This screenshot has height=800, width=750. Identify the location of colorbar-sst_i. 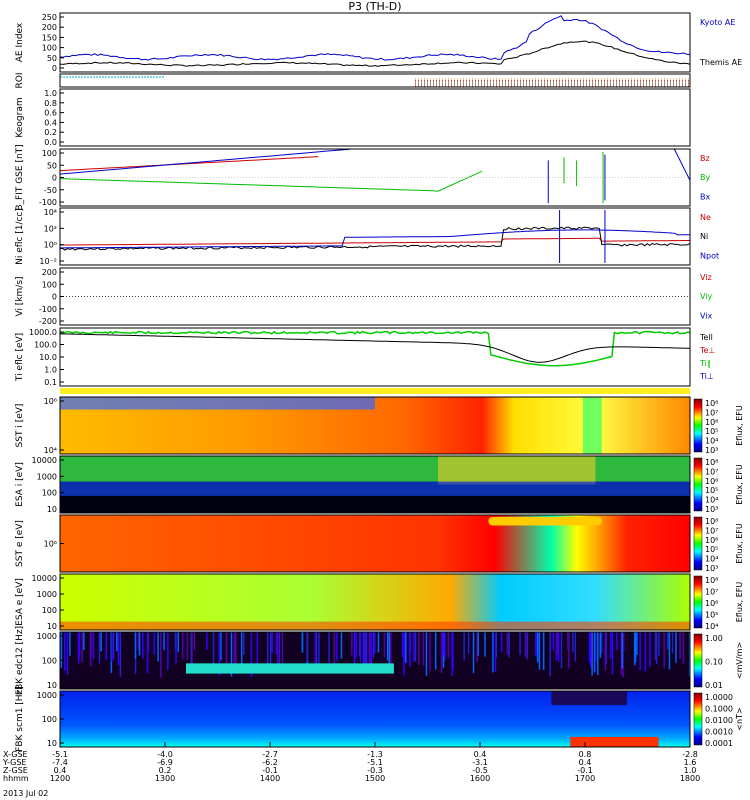
(698, 425).